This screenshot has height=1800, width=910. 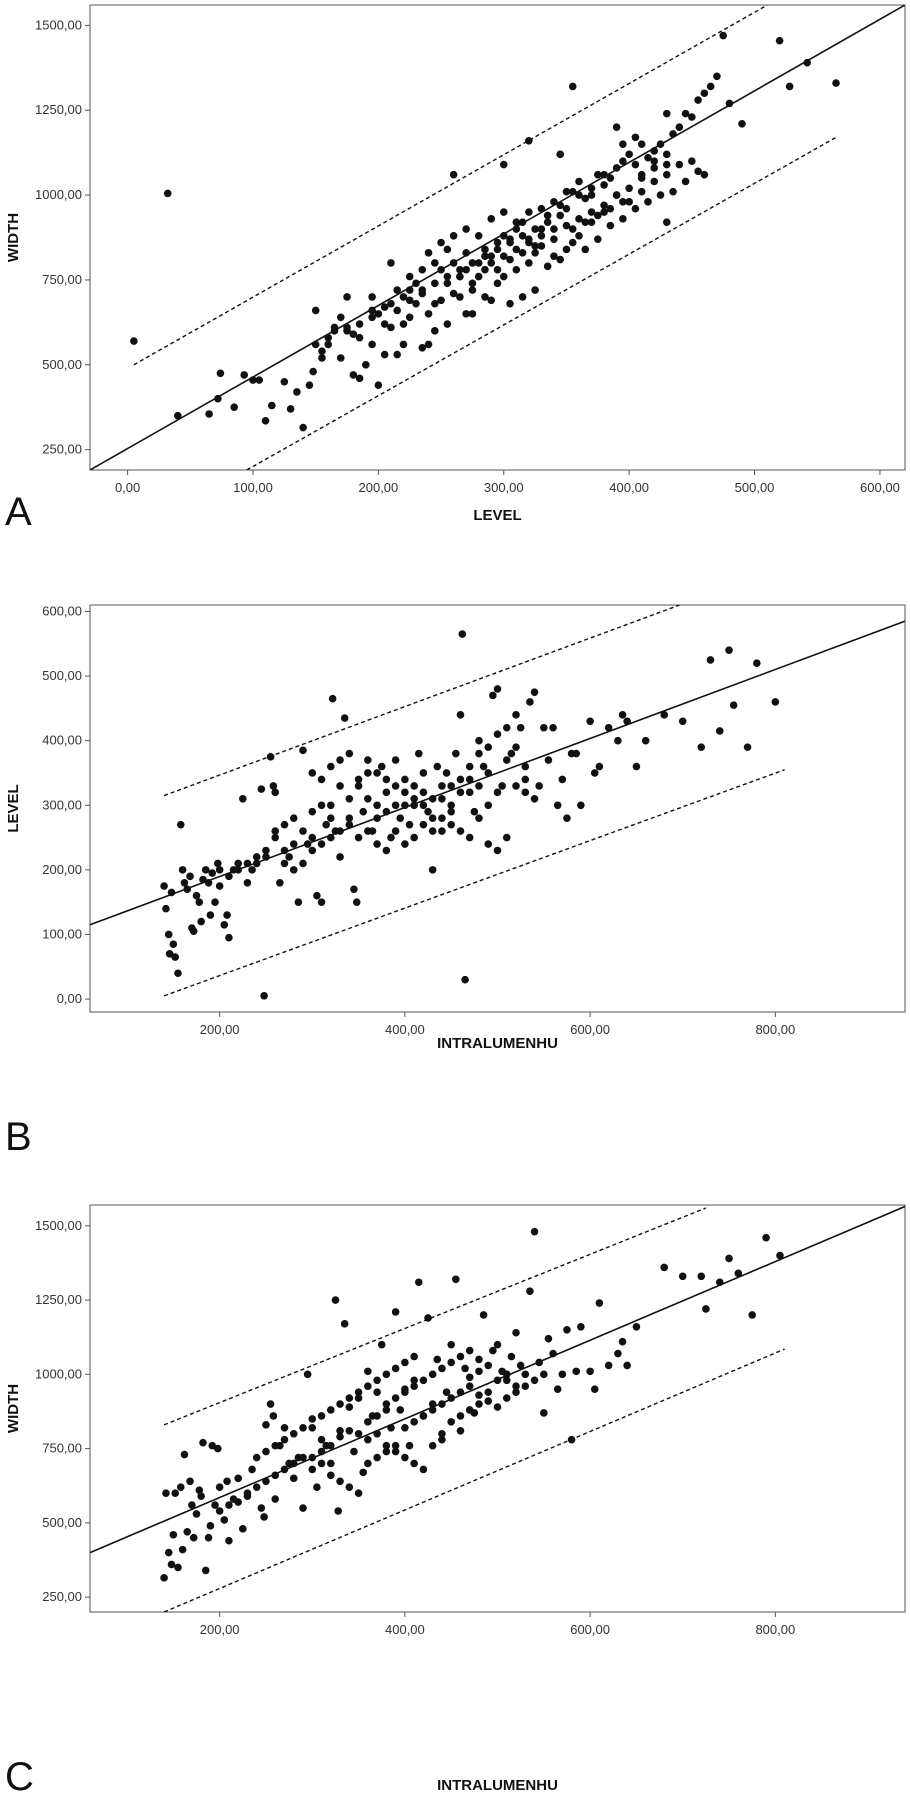 I want to click on chart-0-x-tick-label: 200,00, so click(x=379, y=487).